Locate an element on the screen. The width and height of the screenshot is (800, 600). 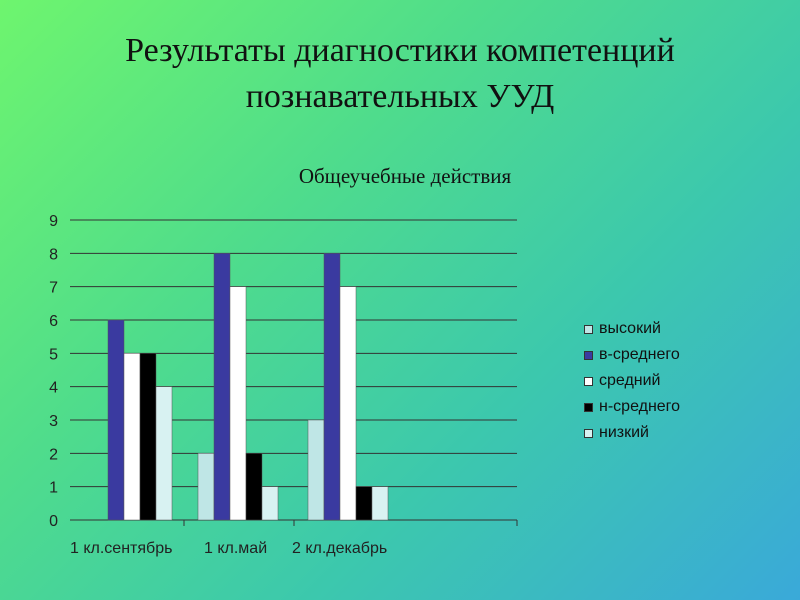
chart-legend: высокий в-среднего средний н-среднего низкий is located at coordinates (632, 381).